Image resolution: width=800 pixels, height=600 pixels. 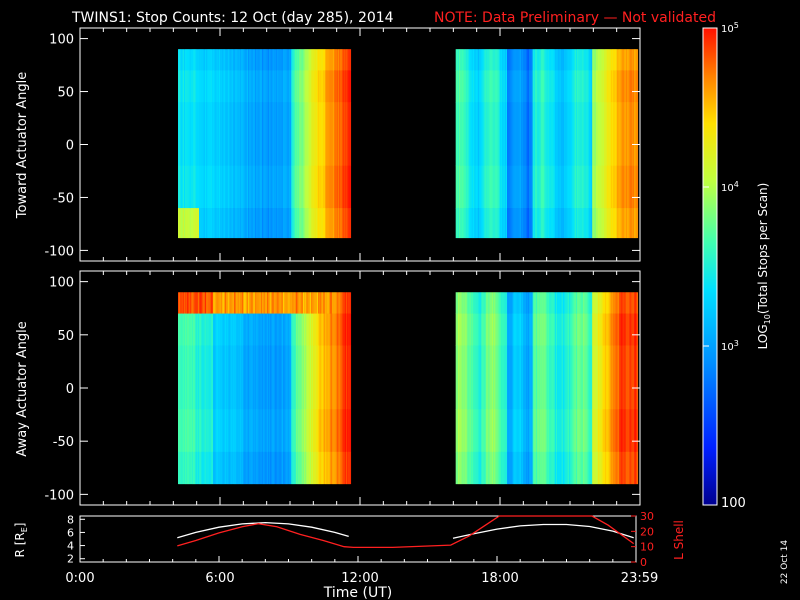 What do you see at coordinates (730, 187) in the screenshot?
I see `colorbar-tick-label: 104` at bounding box center [730, 187].